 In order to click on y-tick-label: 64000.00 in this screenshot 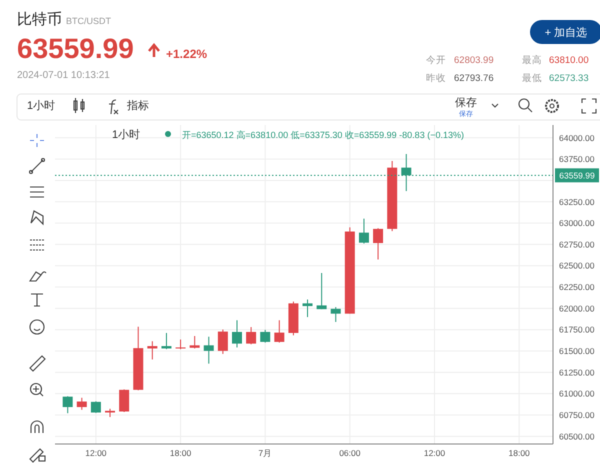, I will do `click(577, 137)`.